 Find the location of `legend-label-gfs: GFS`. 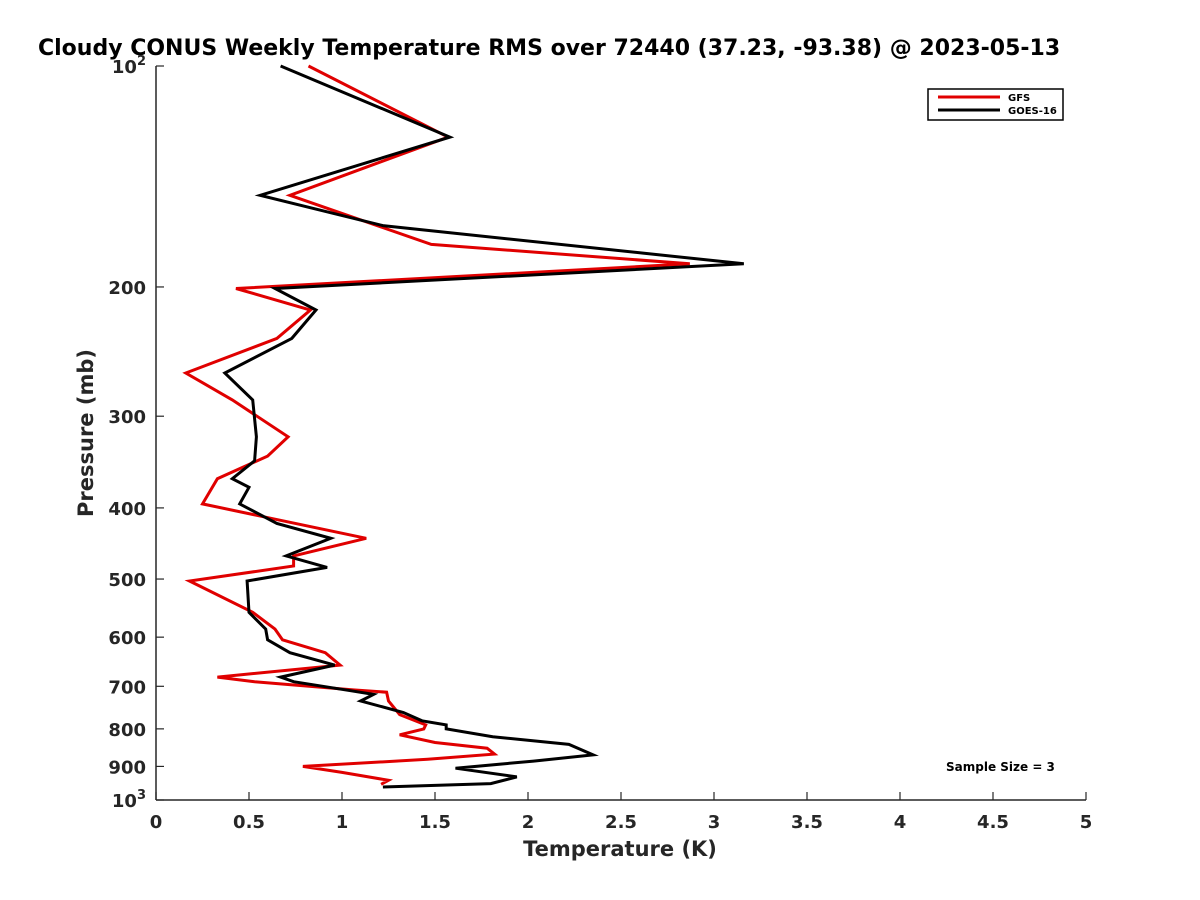

legend-label-gfs: GFS is located at coordinates (1019, 98).